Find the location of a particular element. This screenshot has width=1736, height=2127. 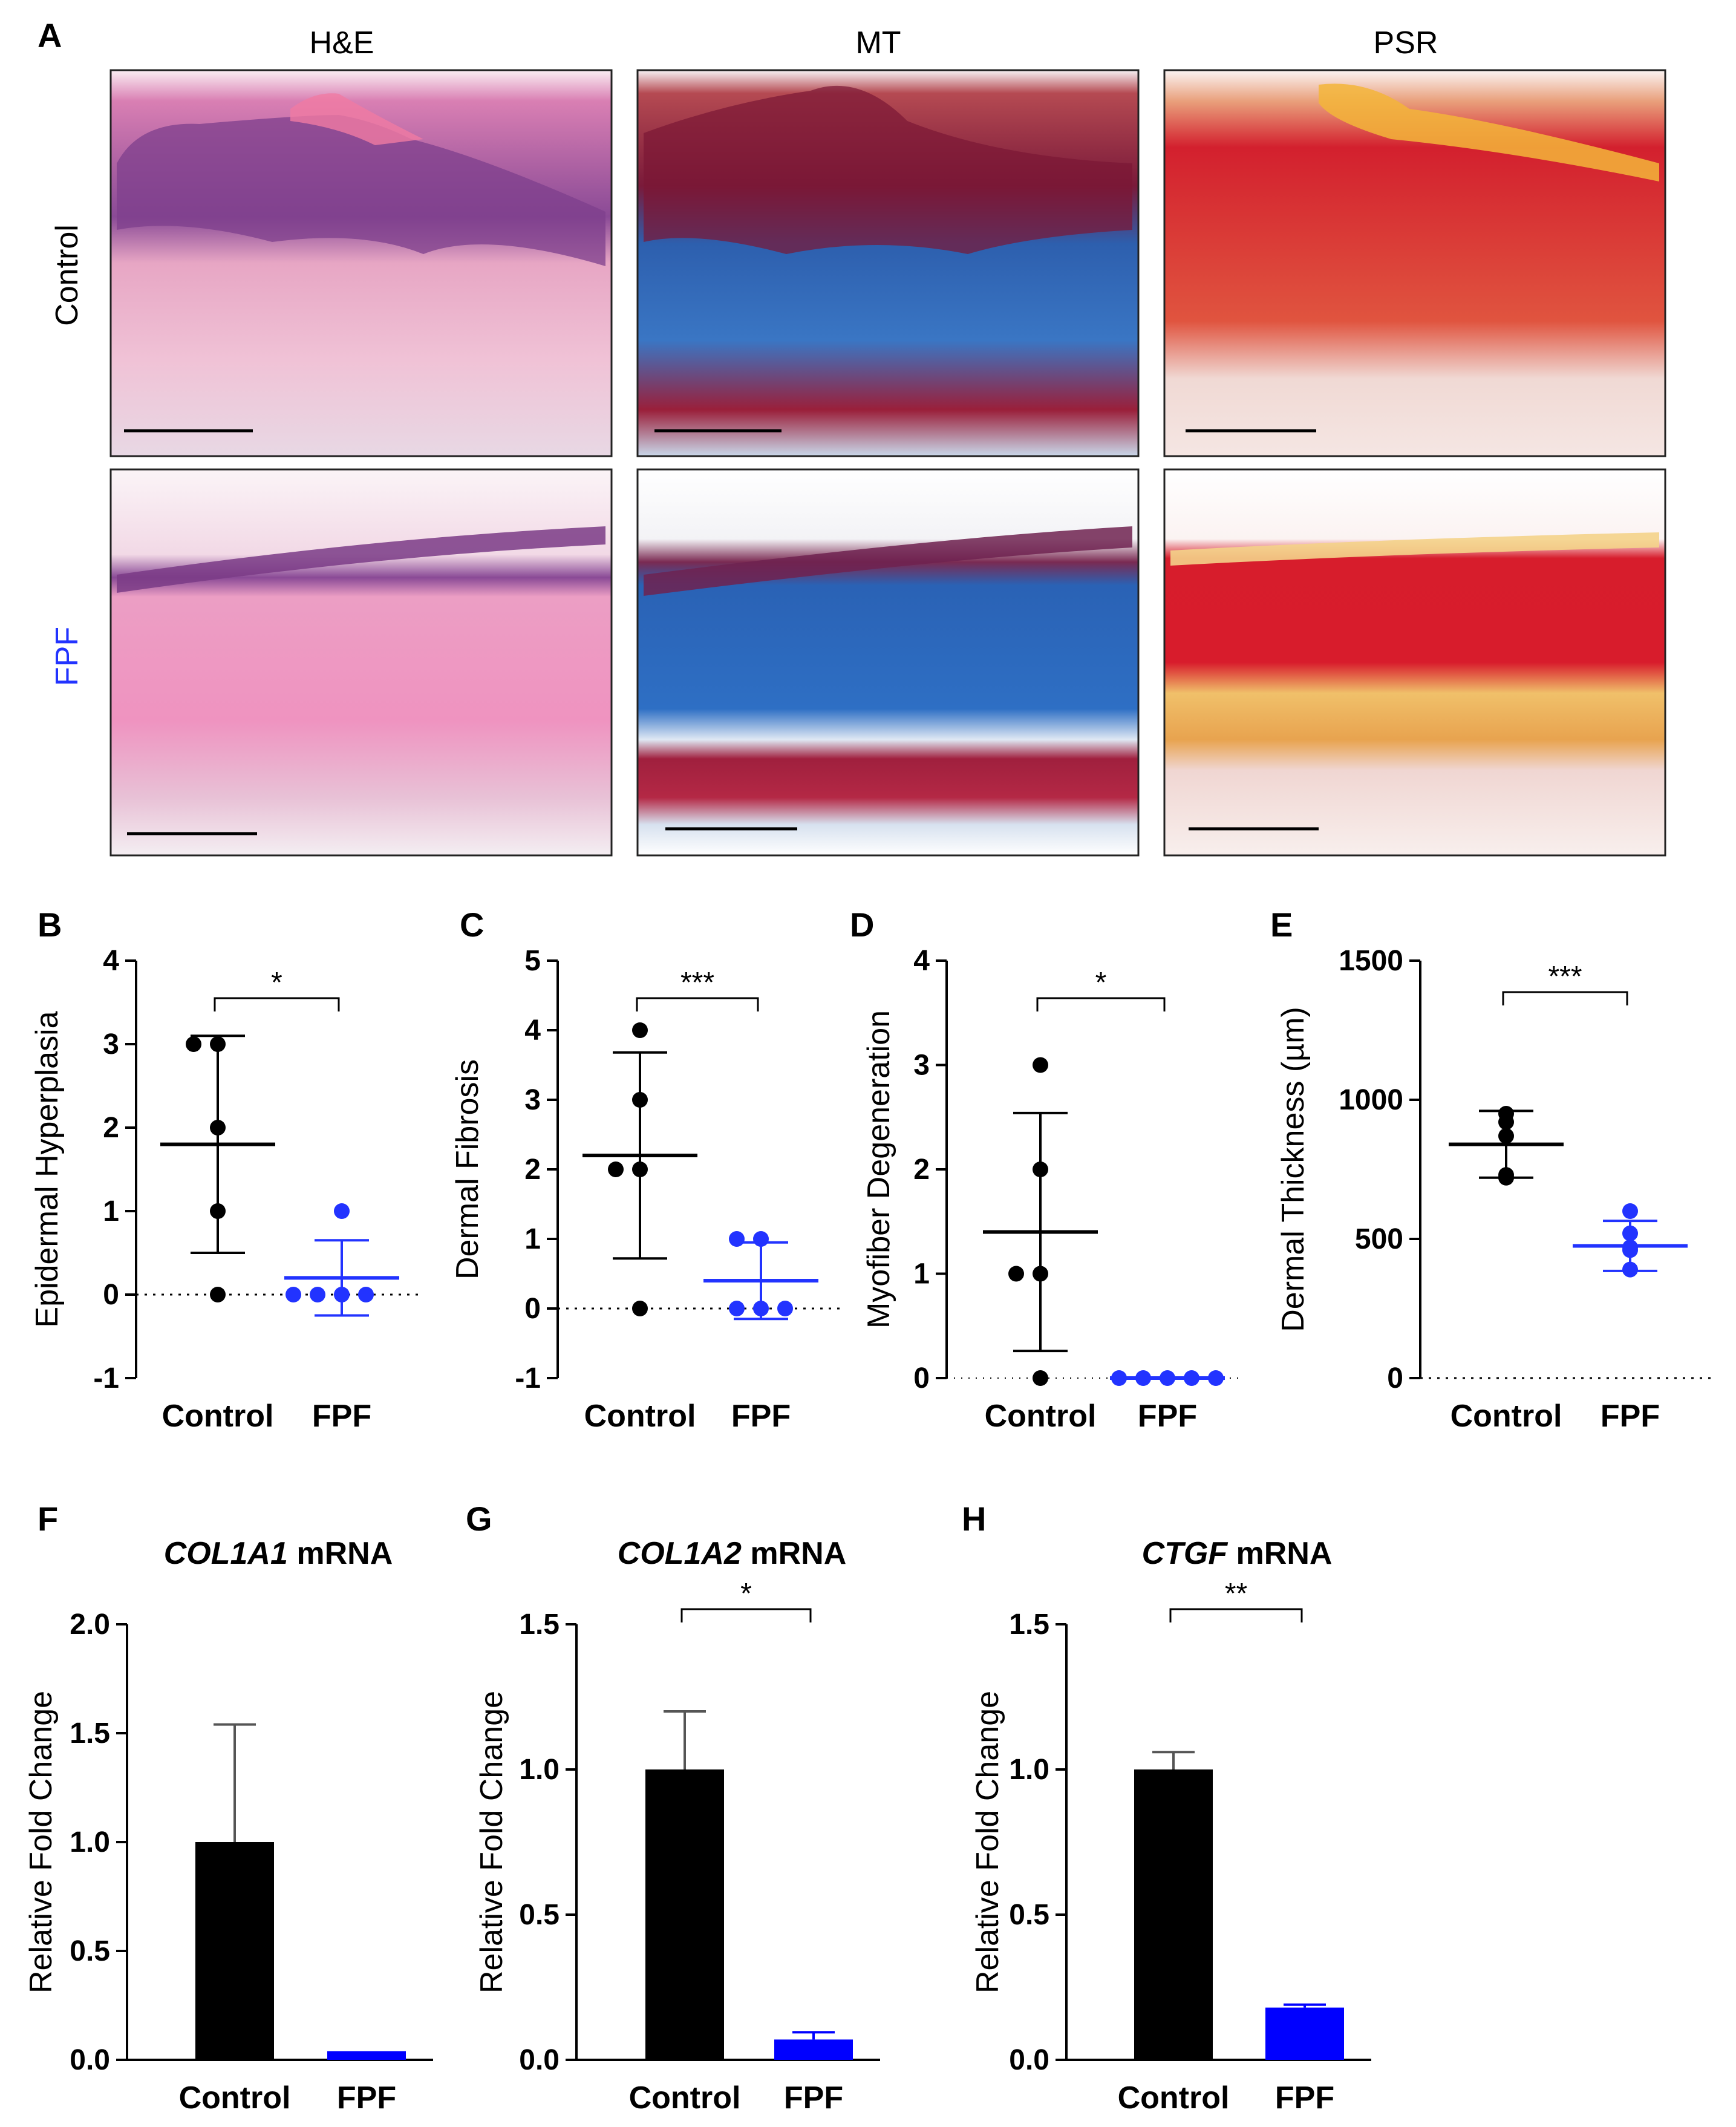

panel-label: C is located at coordinates (472, 925).